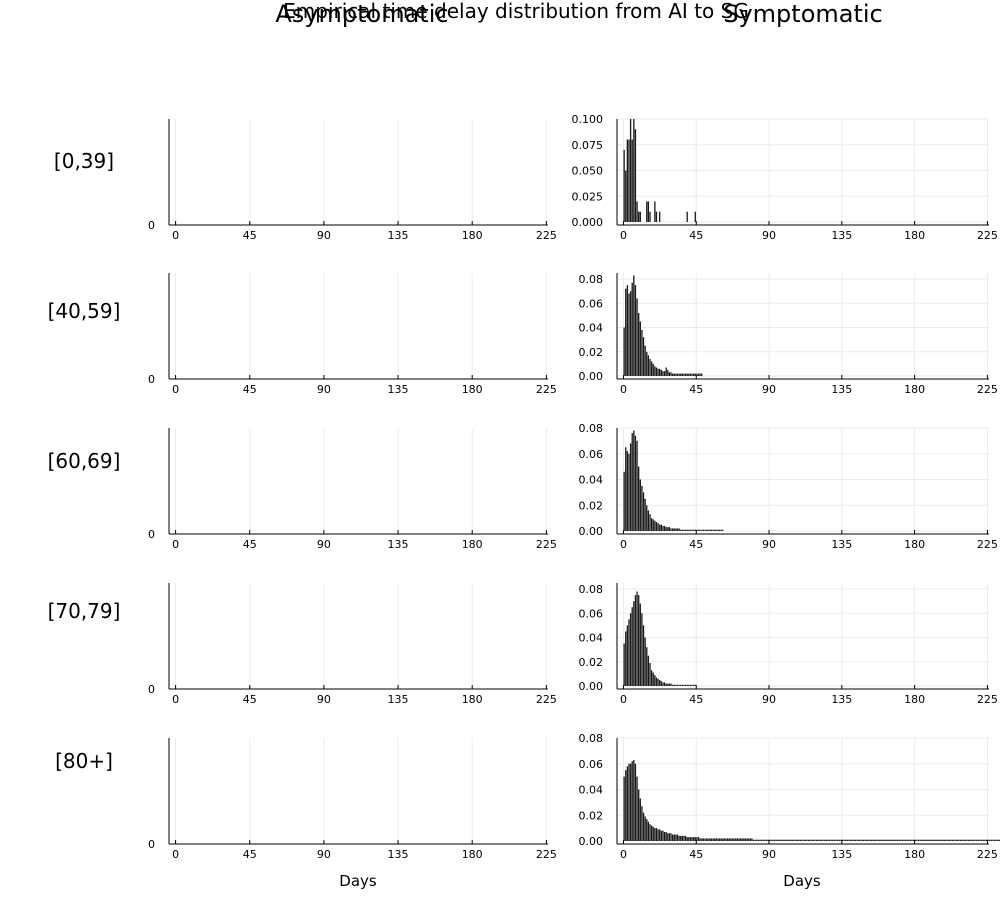 The width and height of the screenshot is (1000, 900). I want to click on sym-row0-ytick-label-2: 0.050, so click(588, 171).